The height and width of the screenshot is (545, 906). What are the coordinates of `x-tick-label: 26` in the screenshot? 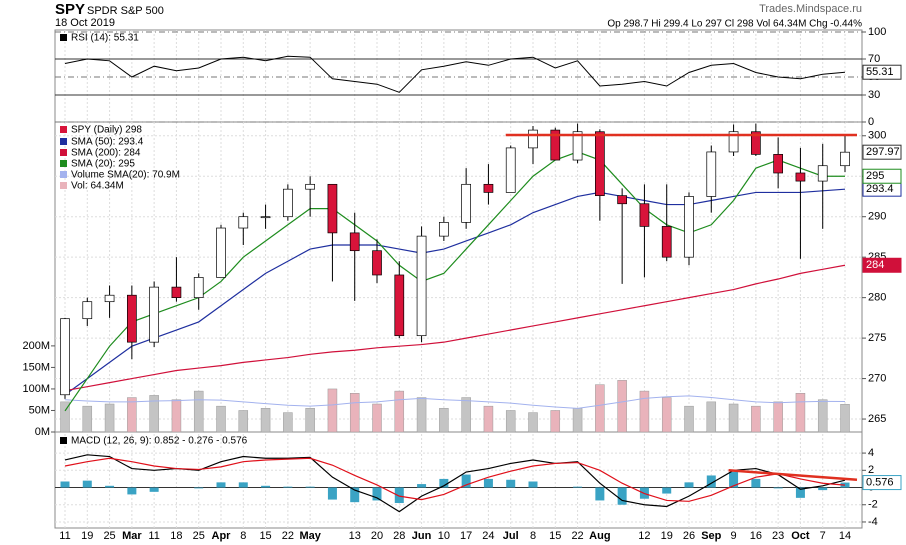 It's located at (689, 536).